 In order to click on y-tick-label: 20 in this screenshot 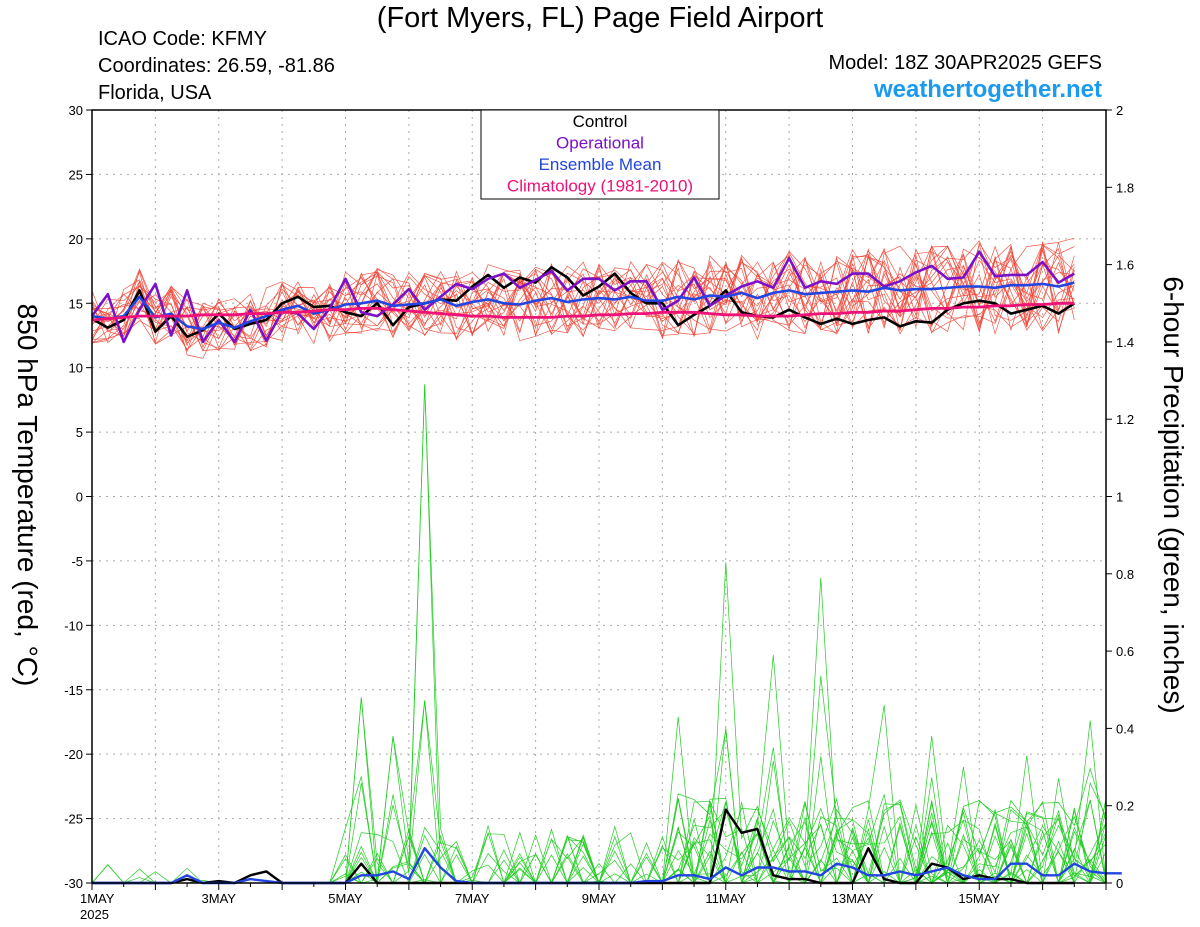, I will do `click(76, 239)`.